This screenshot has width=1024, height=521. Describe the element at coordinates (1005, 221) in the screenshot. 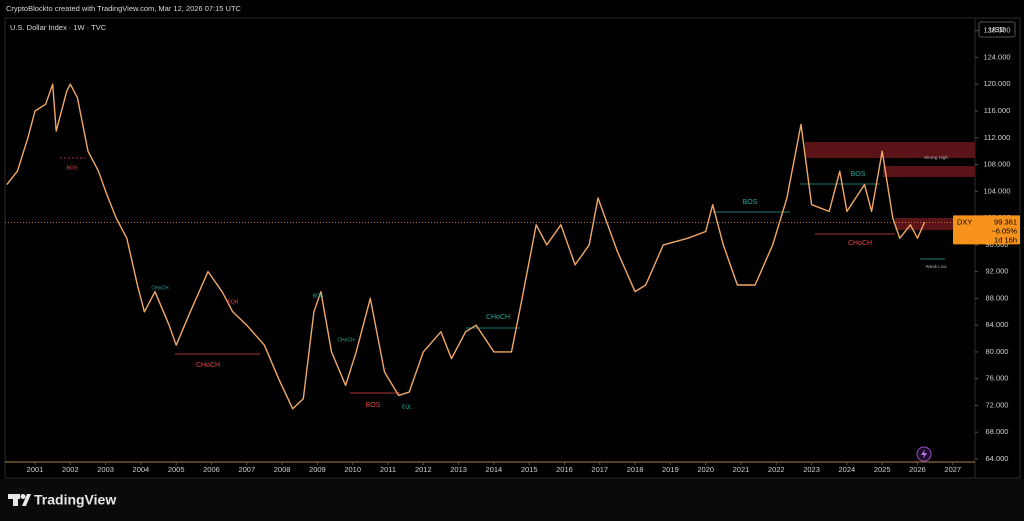

I see `price-label: 99.361` at that location.